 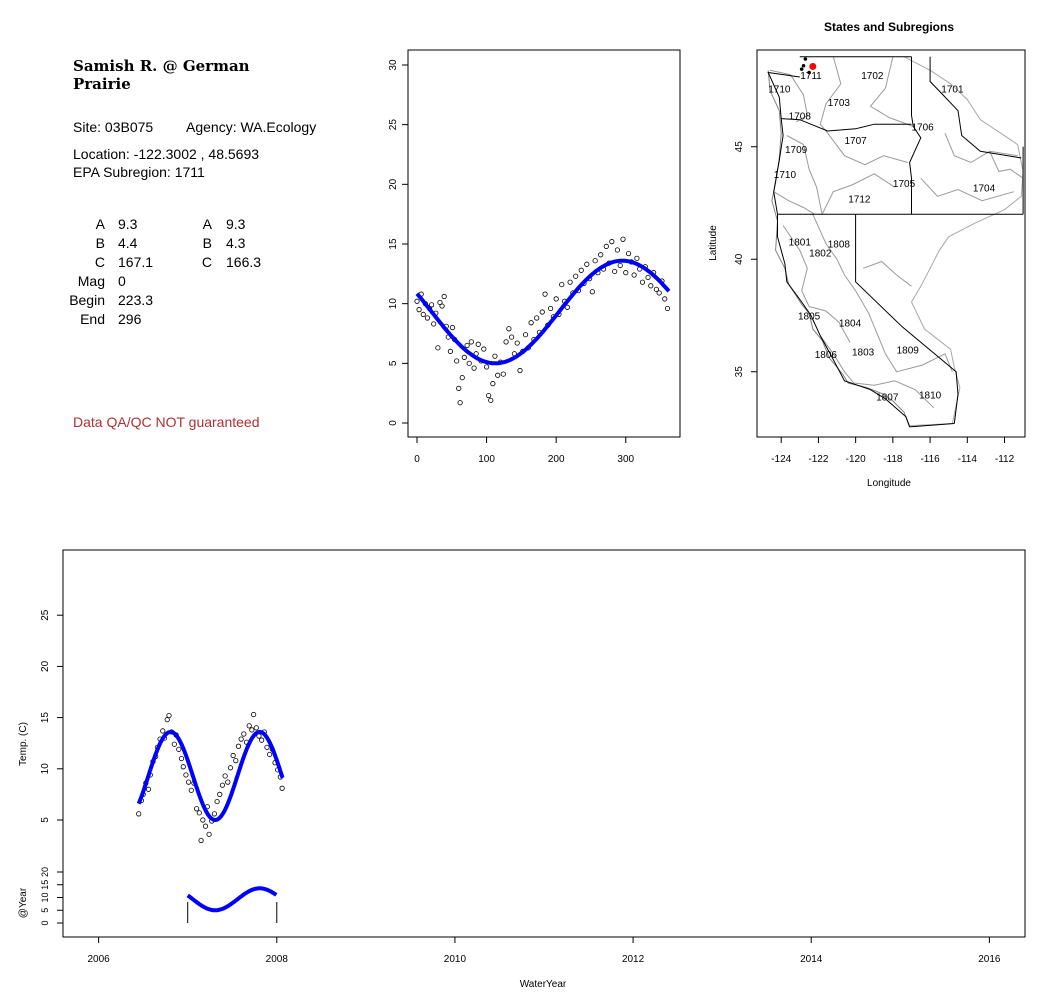 I want to click on map-ylabel: Latitude, so click(x=713, y=243).